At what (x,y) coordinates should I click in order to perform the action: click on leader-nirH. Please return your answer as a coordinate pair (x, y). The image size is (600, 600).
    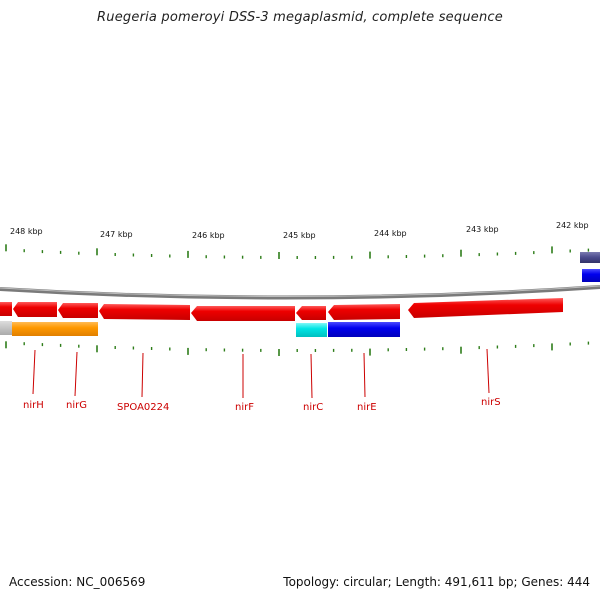
    Looking at the image, I should click on (34, 372).